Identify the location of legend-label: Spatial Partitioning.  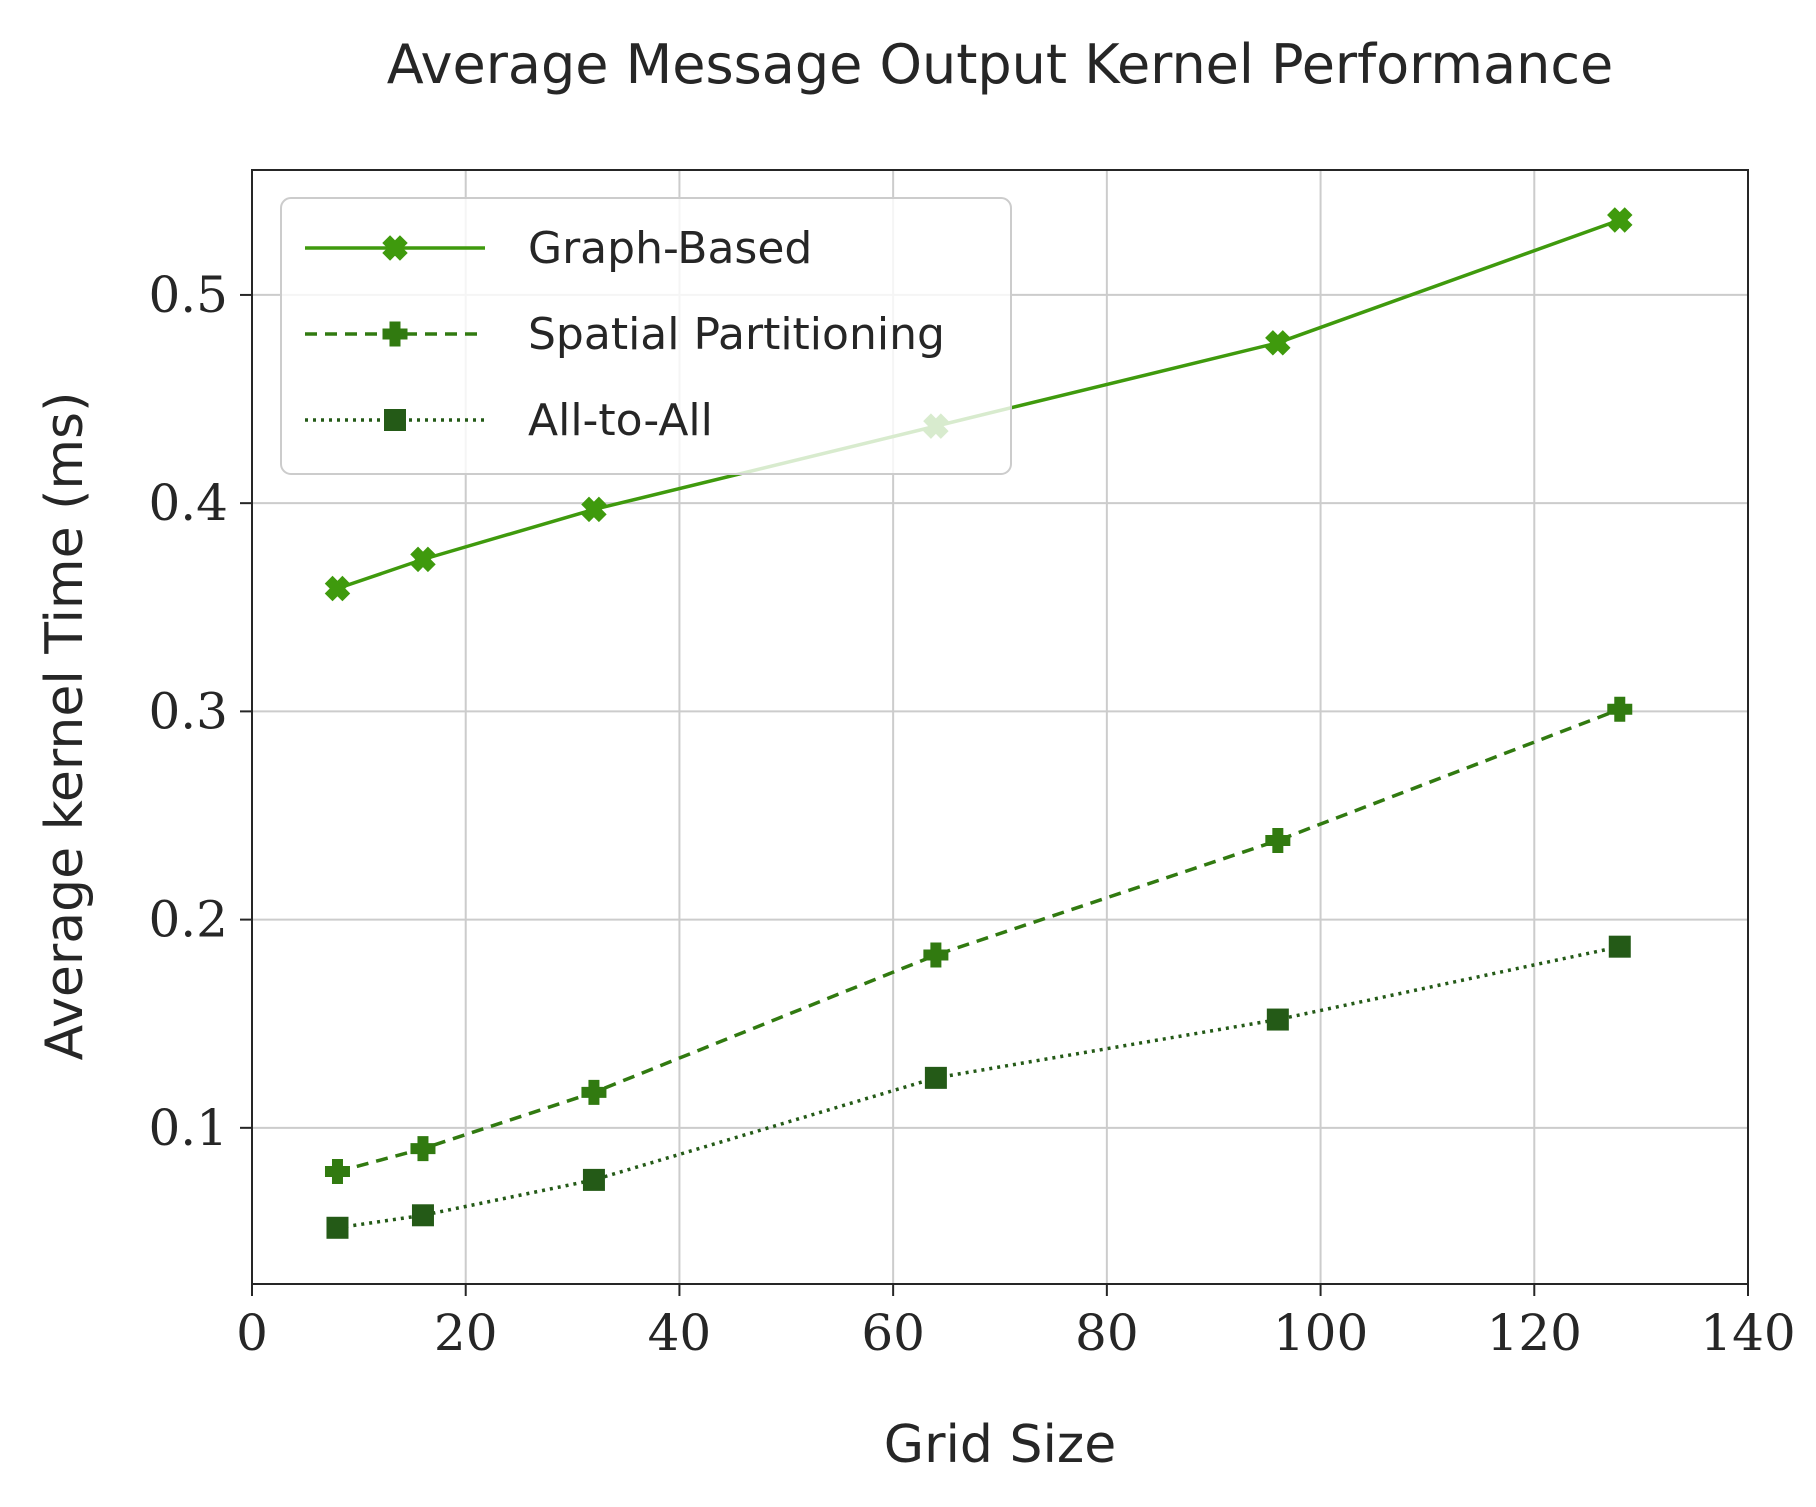
(736, 334).